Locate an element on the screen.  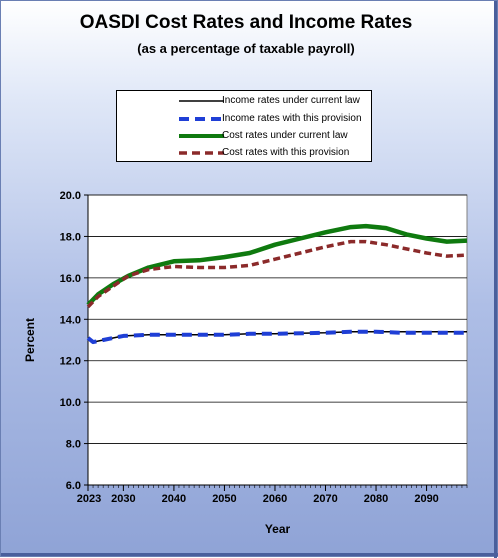
y-tick-label: 10.0 is located at coordinates (70, 403).